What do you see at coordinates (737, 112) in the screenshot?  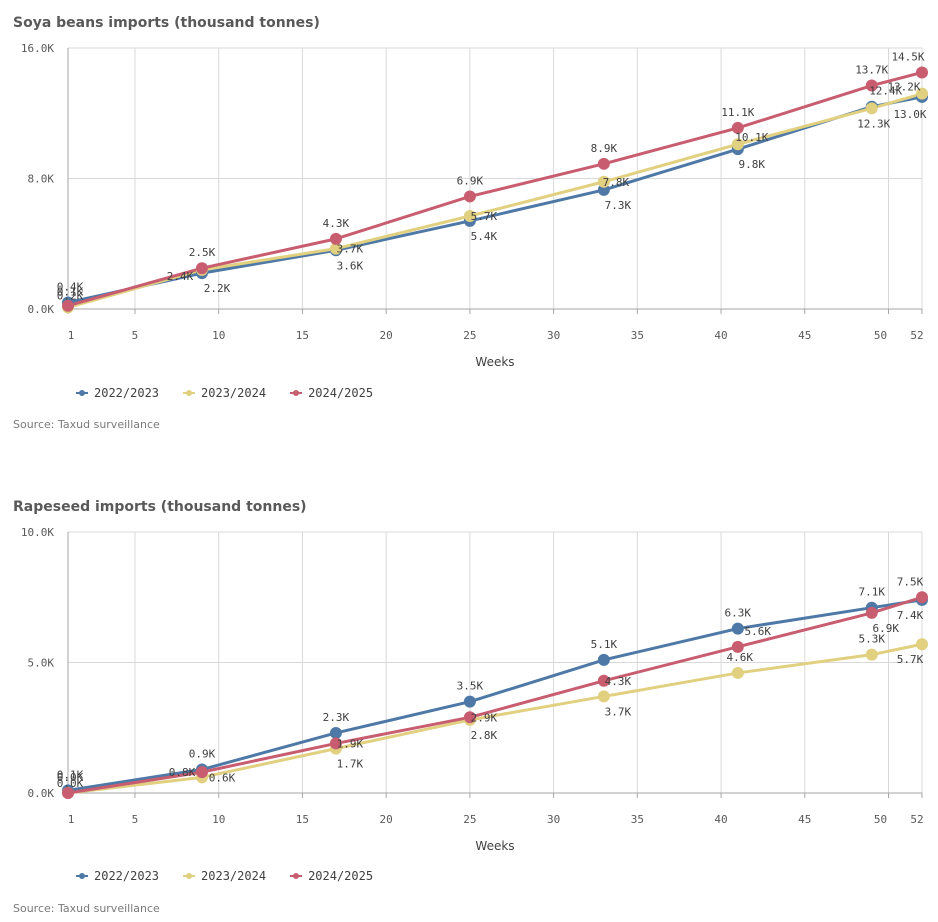 I see `data-label-2024: 11.1K` at bounding box center [737, 112].